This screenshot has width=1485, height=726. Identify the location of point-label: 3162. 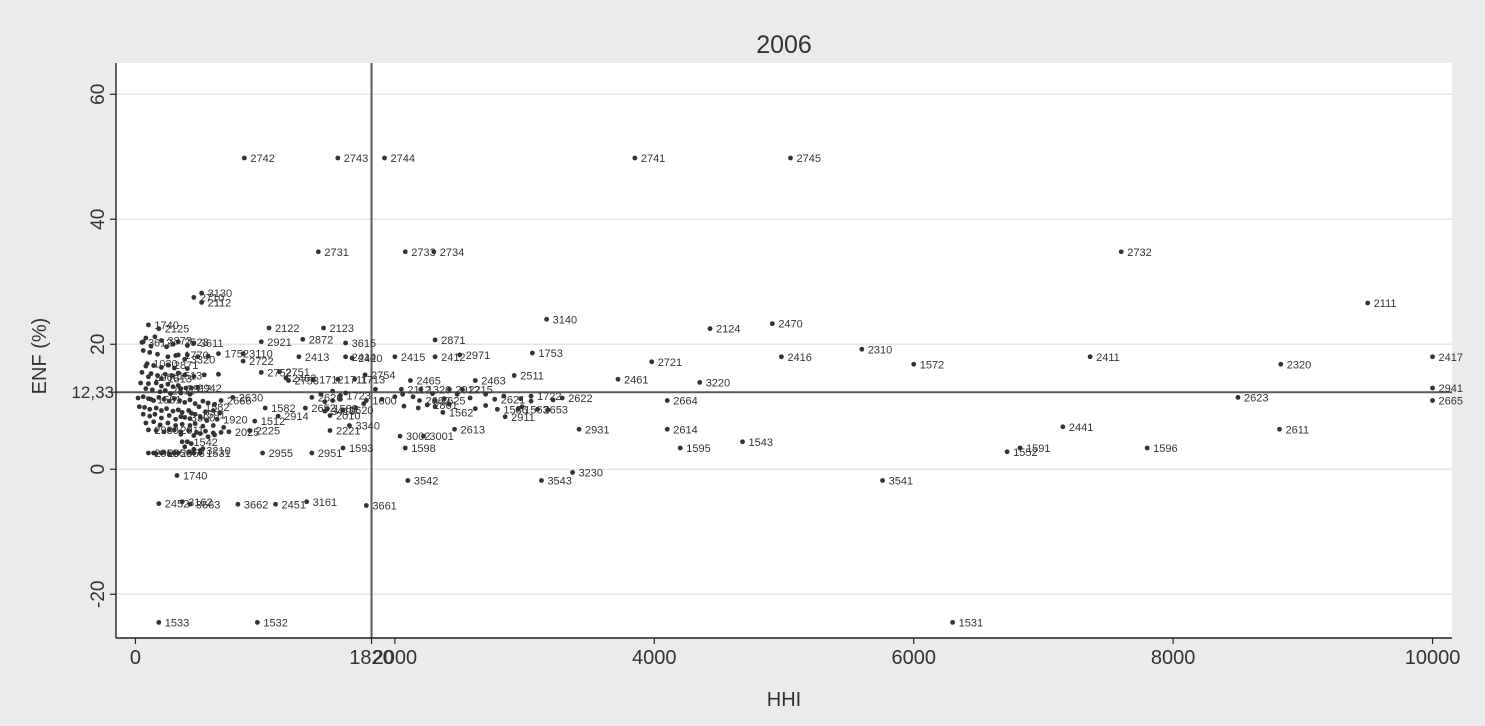
(200, 503).